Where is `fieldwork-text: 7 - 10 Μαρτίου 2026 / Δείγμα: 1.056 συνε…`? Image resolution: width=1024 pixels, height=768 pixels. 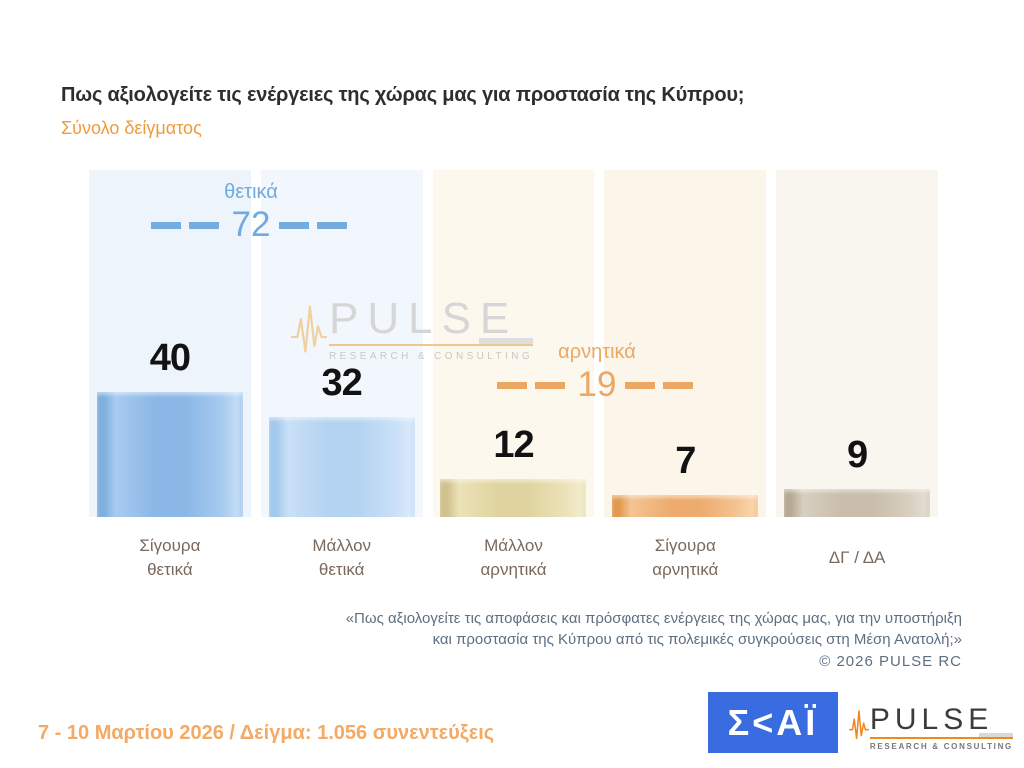
fieldwork-text: 7 - 10 Μαρτίου 2026 / Δείγμα: 1.056 συνε… is located at coordinates (266, 733).